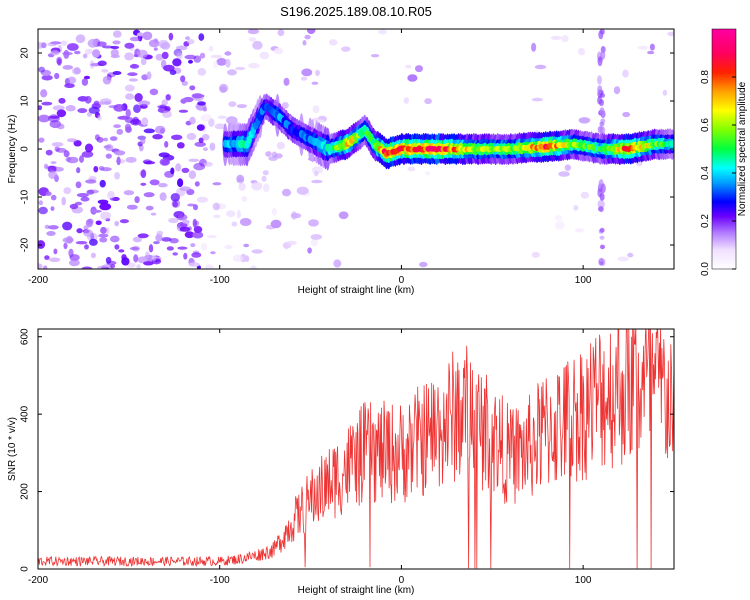  What do you see at coordinates (25, 196) in the screenshot?
I see `heatmap-y-tick-label: -10` at bounding box center [25, 196].